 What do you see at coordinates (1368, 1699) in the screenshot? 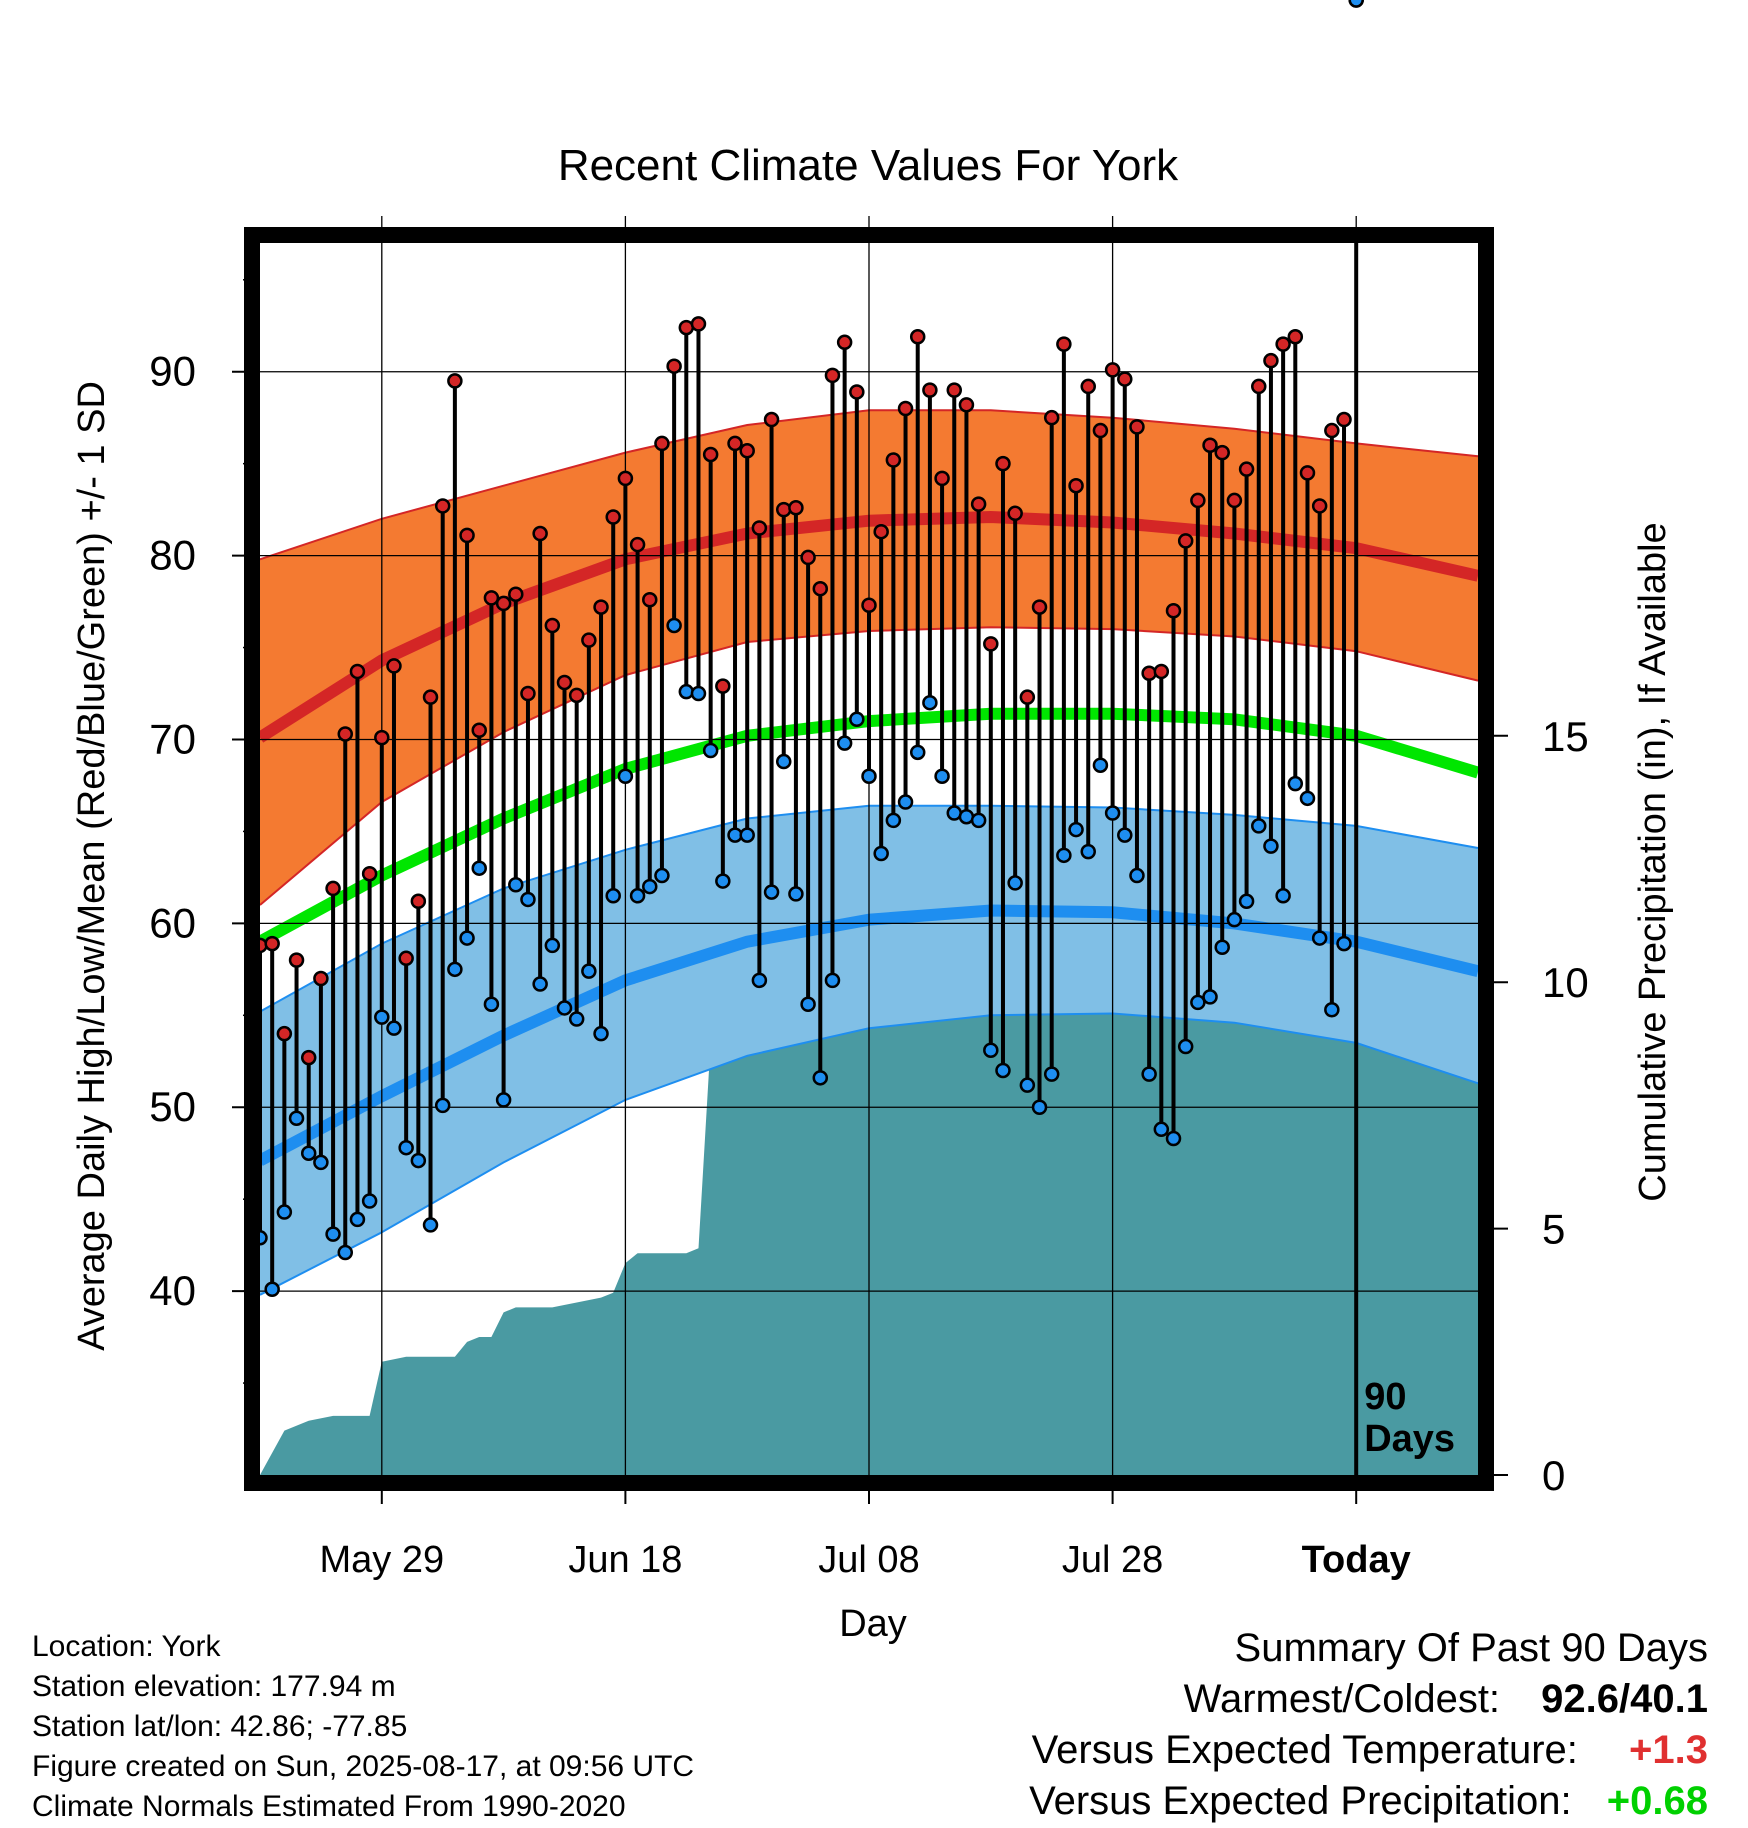
I see `warmest-coldest-row: Warmest/Coldest: 92.6/40.1` at bounding box center [1368, 1699].